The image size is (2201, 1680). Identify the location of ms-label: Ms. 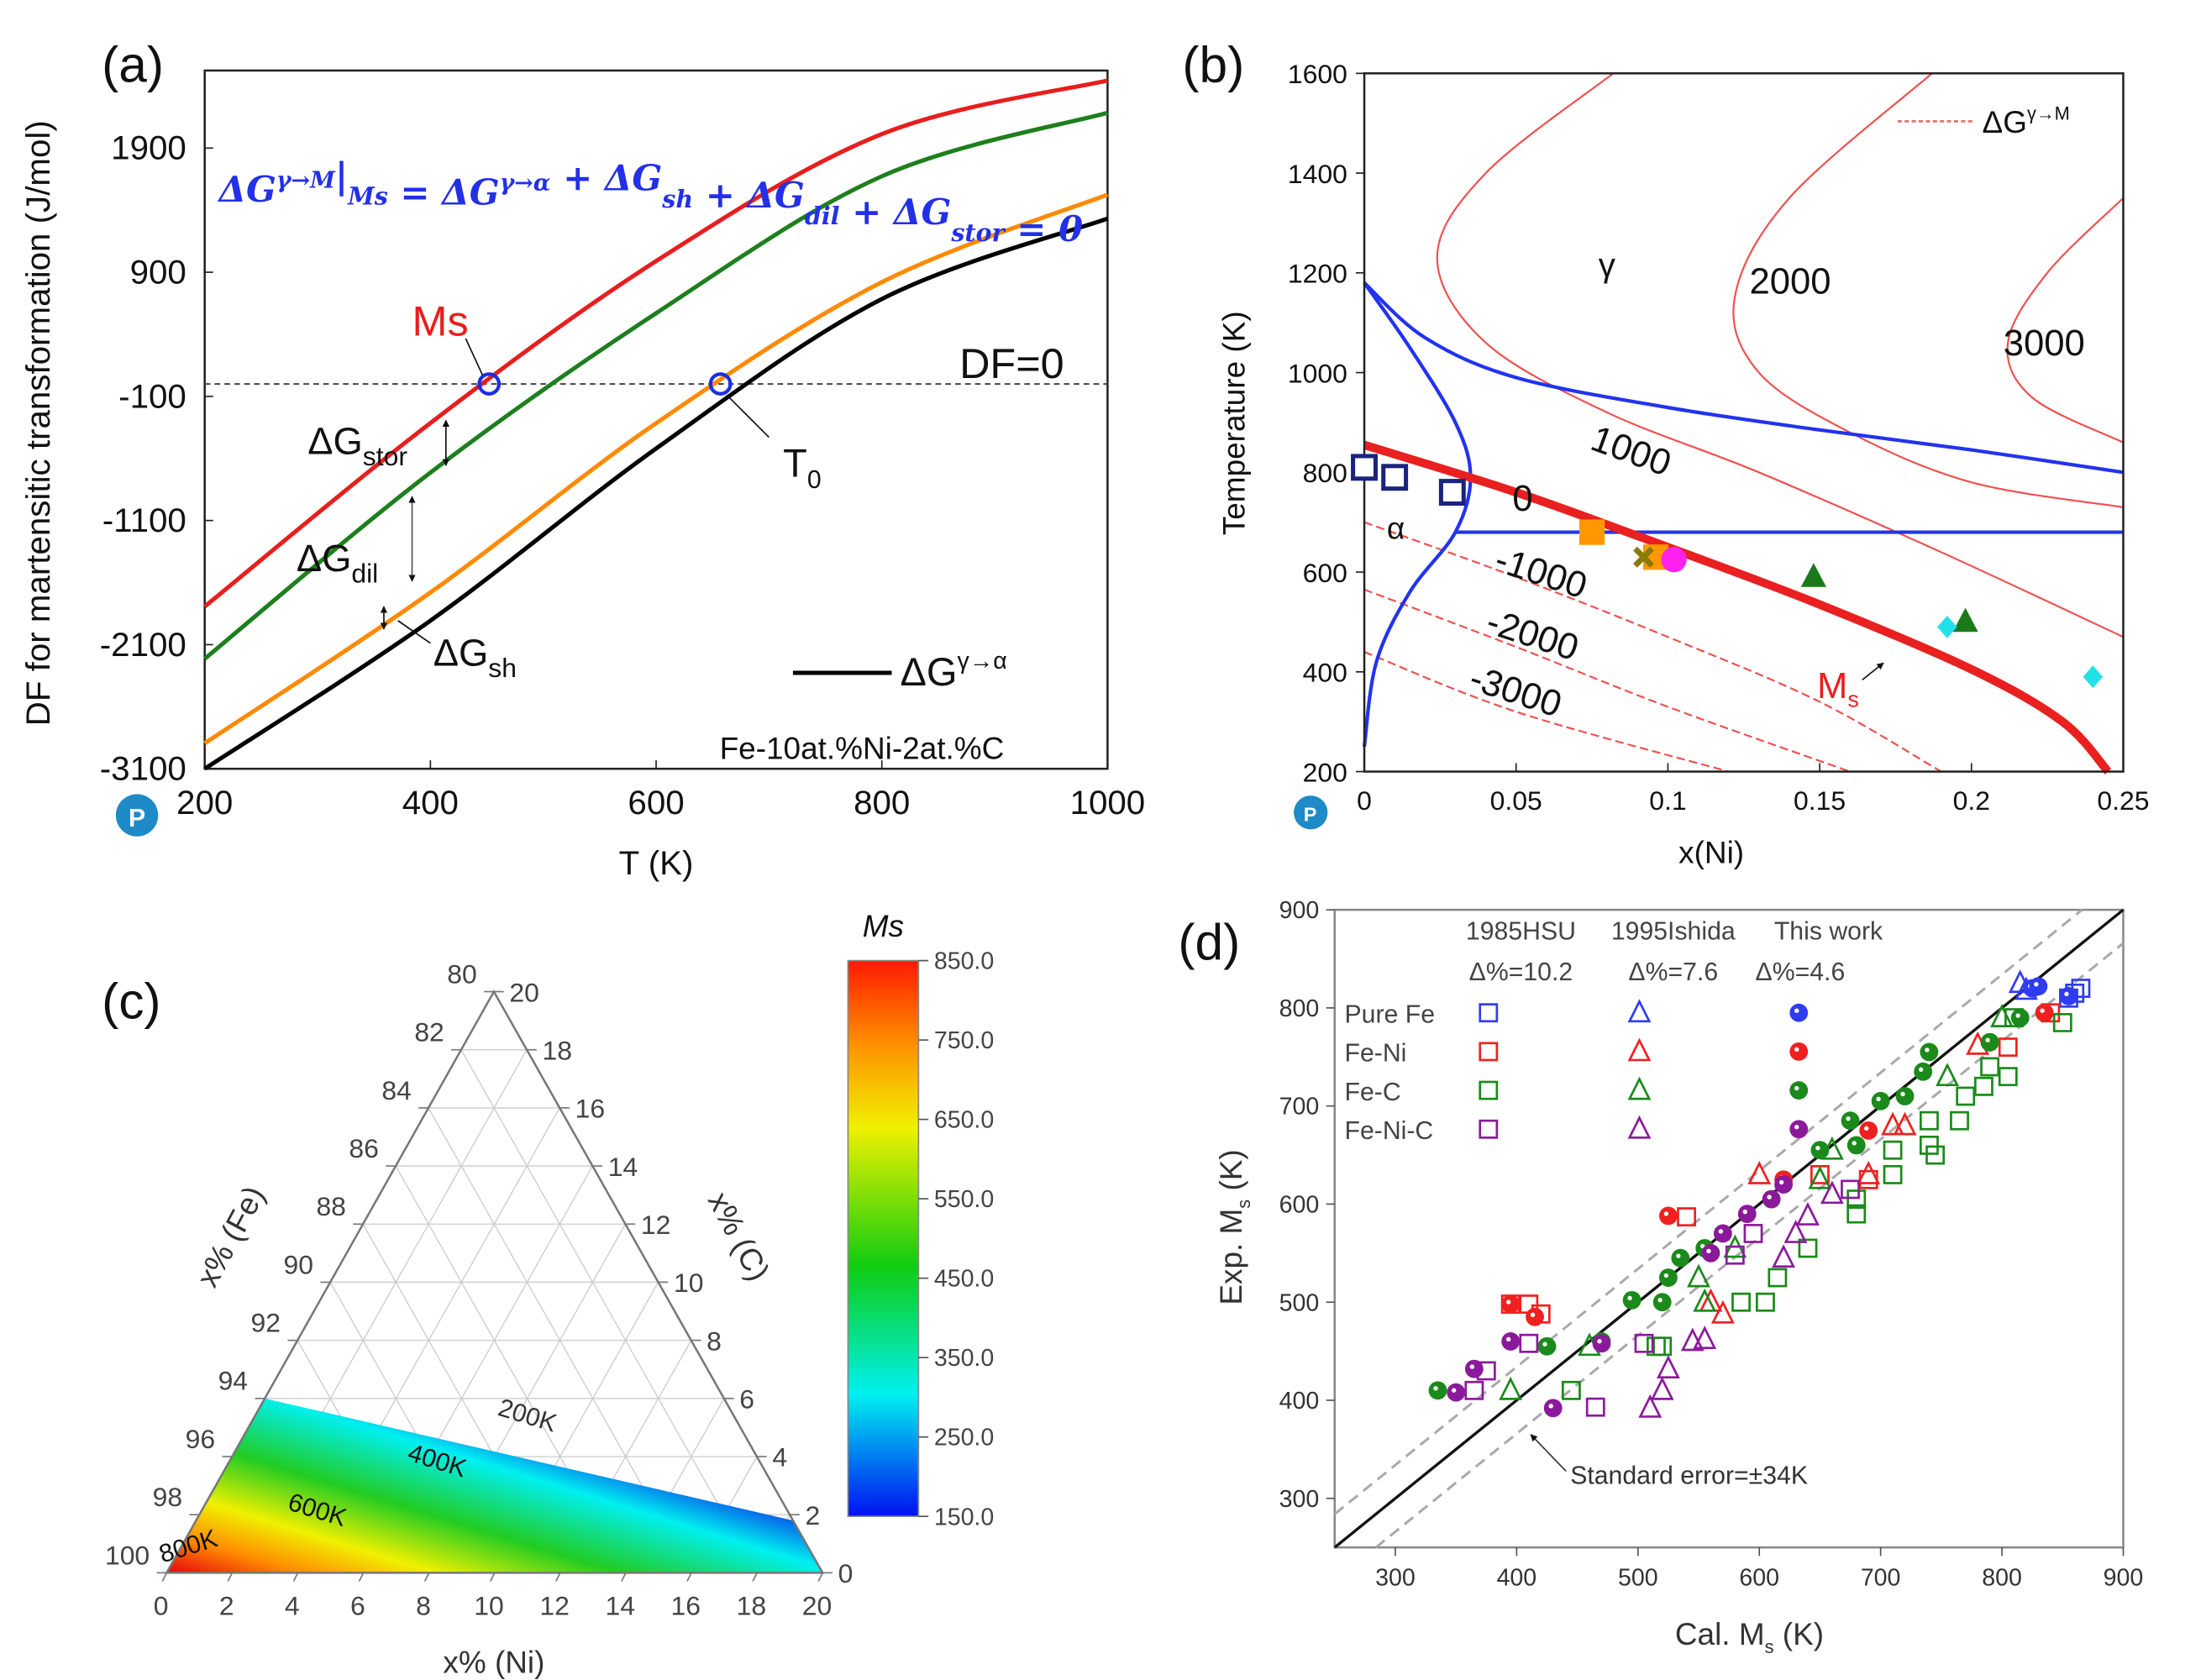
(440, 321).